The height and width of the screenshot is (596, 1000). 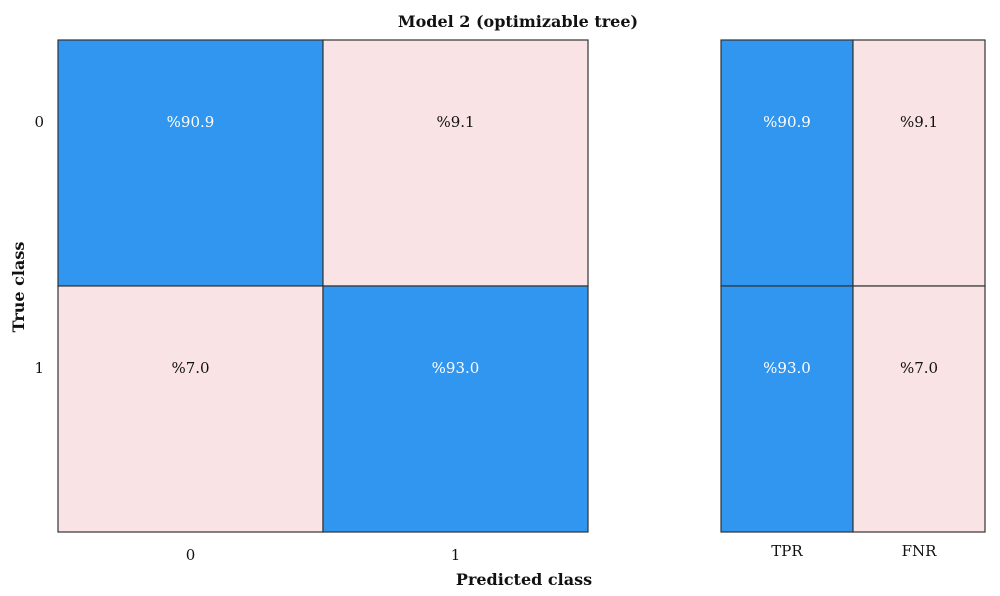 I want to click on rate-column-label-tpr: TPR, so click(x=787, y=551).